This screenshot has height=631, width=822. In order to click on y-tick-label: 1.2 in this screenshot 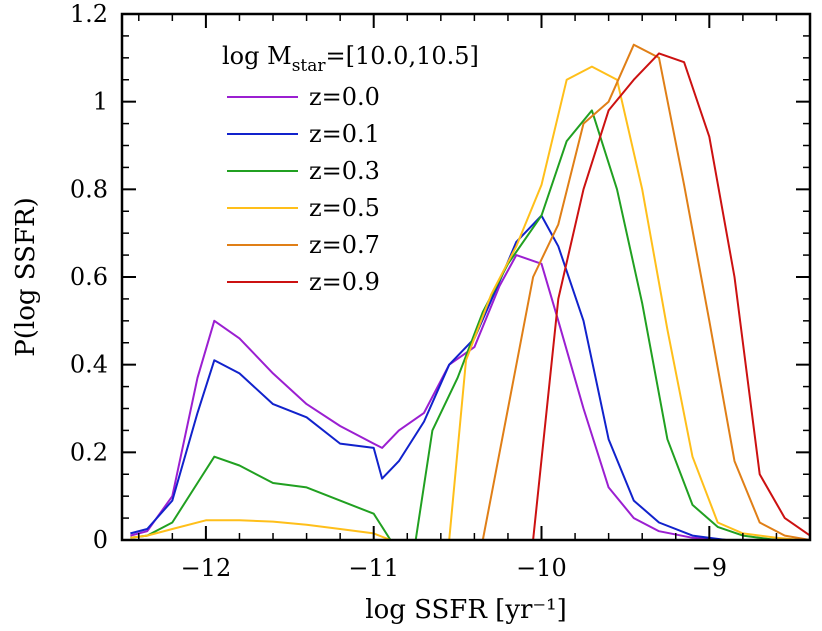, I will do `click(89, 14)`.